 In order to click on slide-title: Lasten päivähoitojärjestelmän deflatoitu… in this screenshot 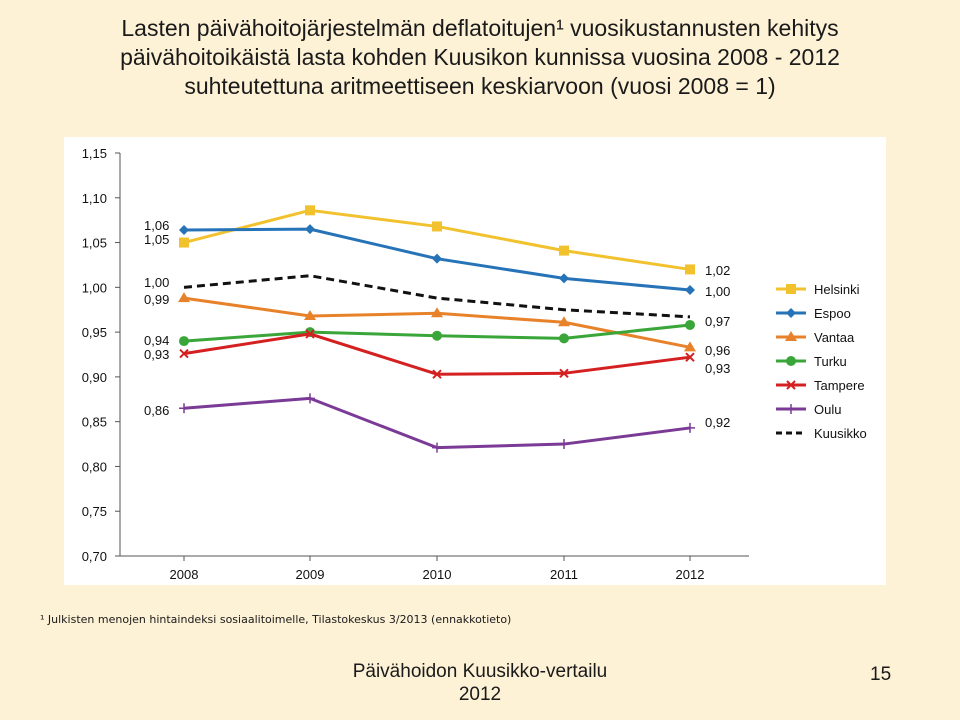, I will do `click(480, 57)`.